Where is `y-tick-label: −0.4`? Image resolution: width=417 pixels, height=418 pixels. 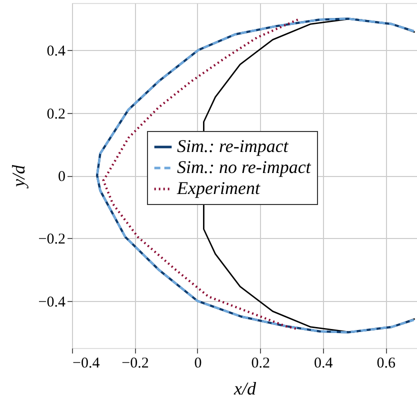
y-tick-label: −0.4 is located at coordinates (52, 302).